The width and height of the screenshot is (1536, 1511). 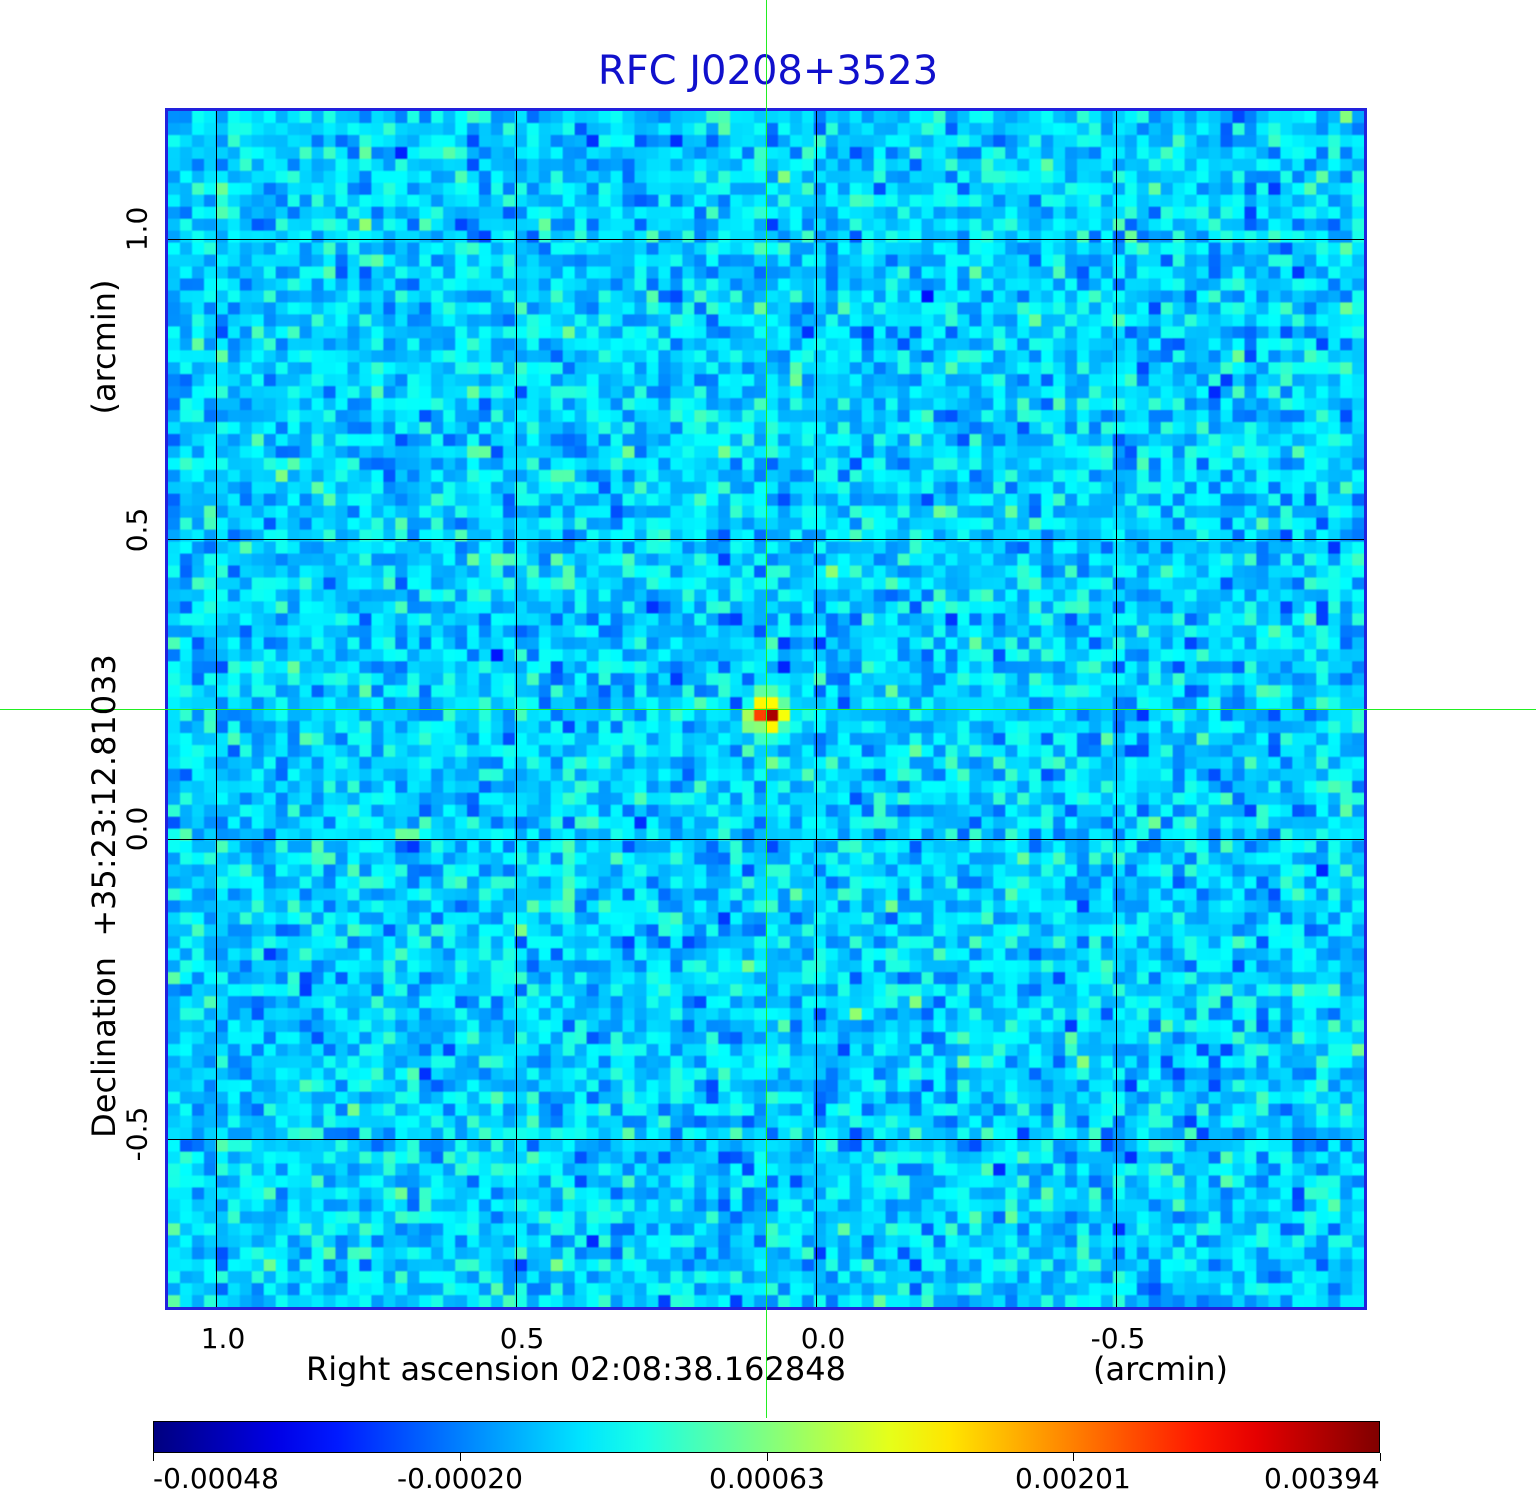 I want to click on x-tick-label: 0.0, so click(x=823, y=1338).